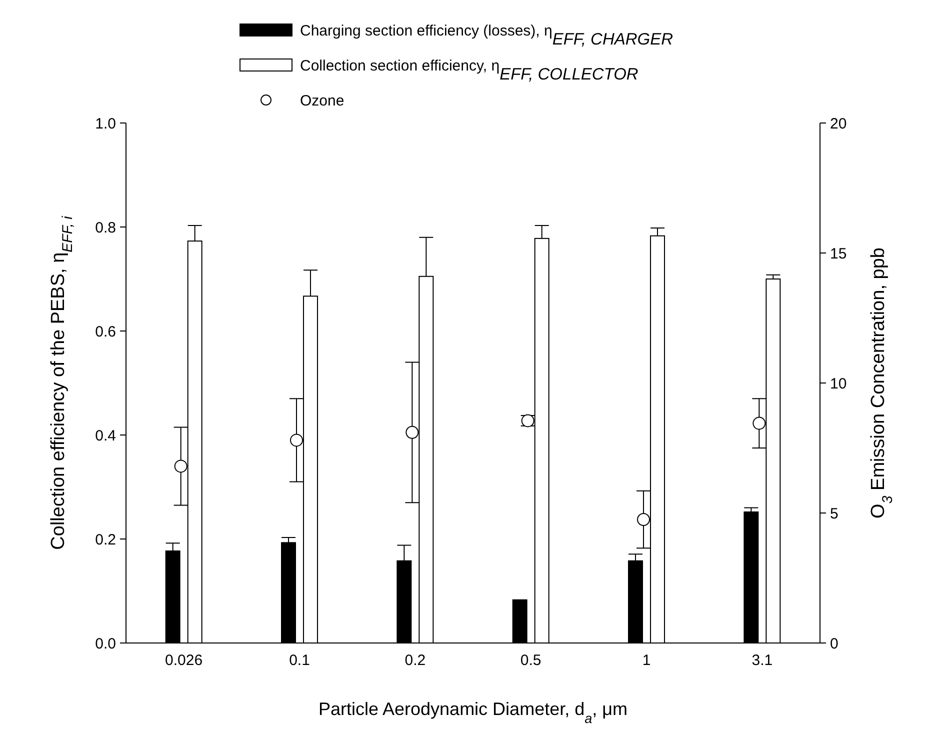 Image resolution: width=933 pixels, height=734 pixels. What do you see at coordinates (838, 383) in the screenshot?
I see `y2-tick-label: 10` at bounding box center [838, 383].